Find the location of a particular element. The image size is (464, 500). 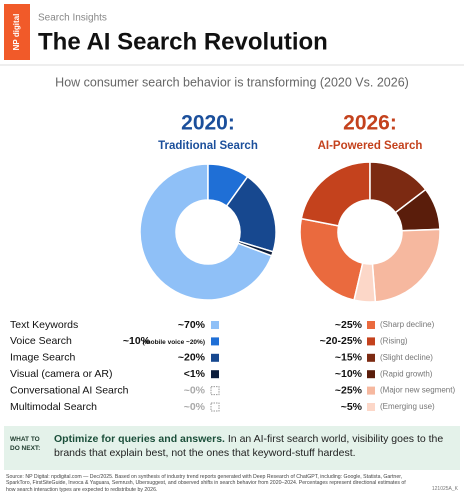

chart-subtitle: AI-Powered Search is located at coordinates (370, 146).